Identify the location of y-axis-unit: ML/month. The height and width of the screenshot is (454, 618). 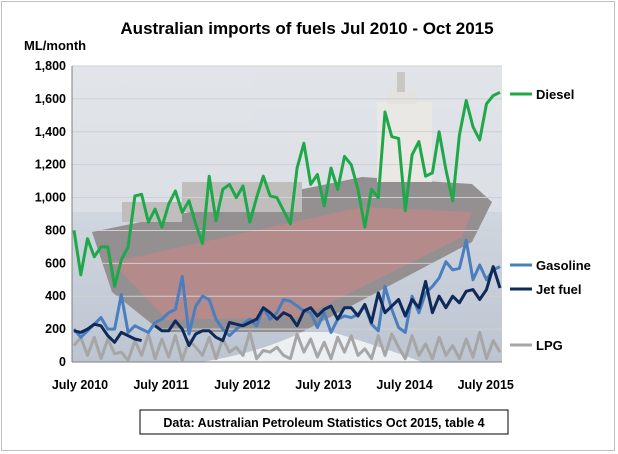
(55, 45).